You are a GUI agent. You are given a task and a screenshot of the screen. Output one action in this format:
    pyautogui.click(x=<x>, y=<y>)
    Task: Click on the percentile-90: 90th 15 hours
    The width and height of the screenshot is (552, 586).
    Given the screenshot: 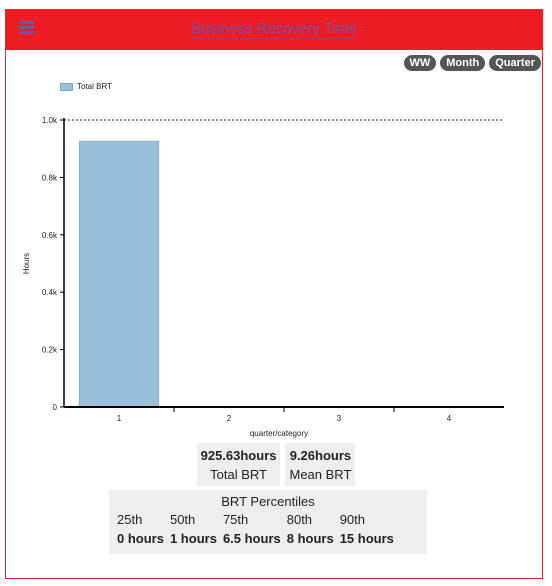 What is the action you would take?
    pyautogui.click(x=367, y=529)
    